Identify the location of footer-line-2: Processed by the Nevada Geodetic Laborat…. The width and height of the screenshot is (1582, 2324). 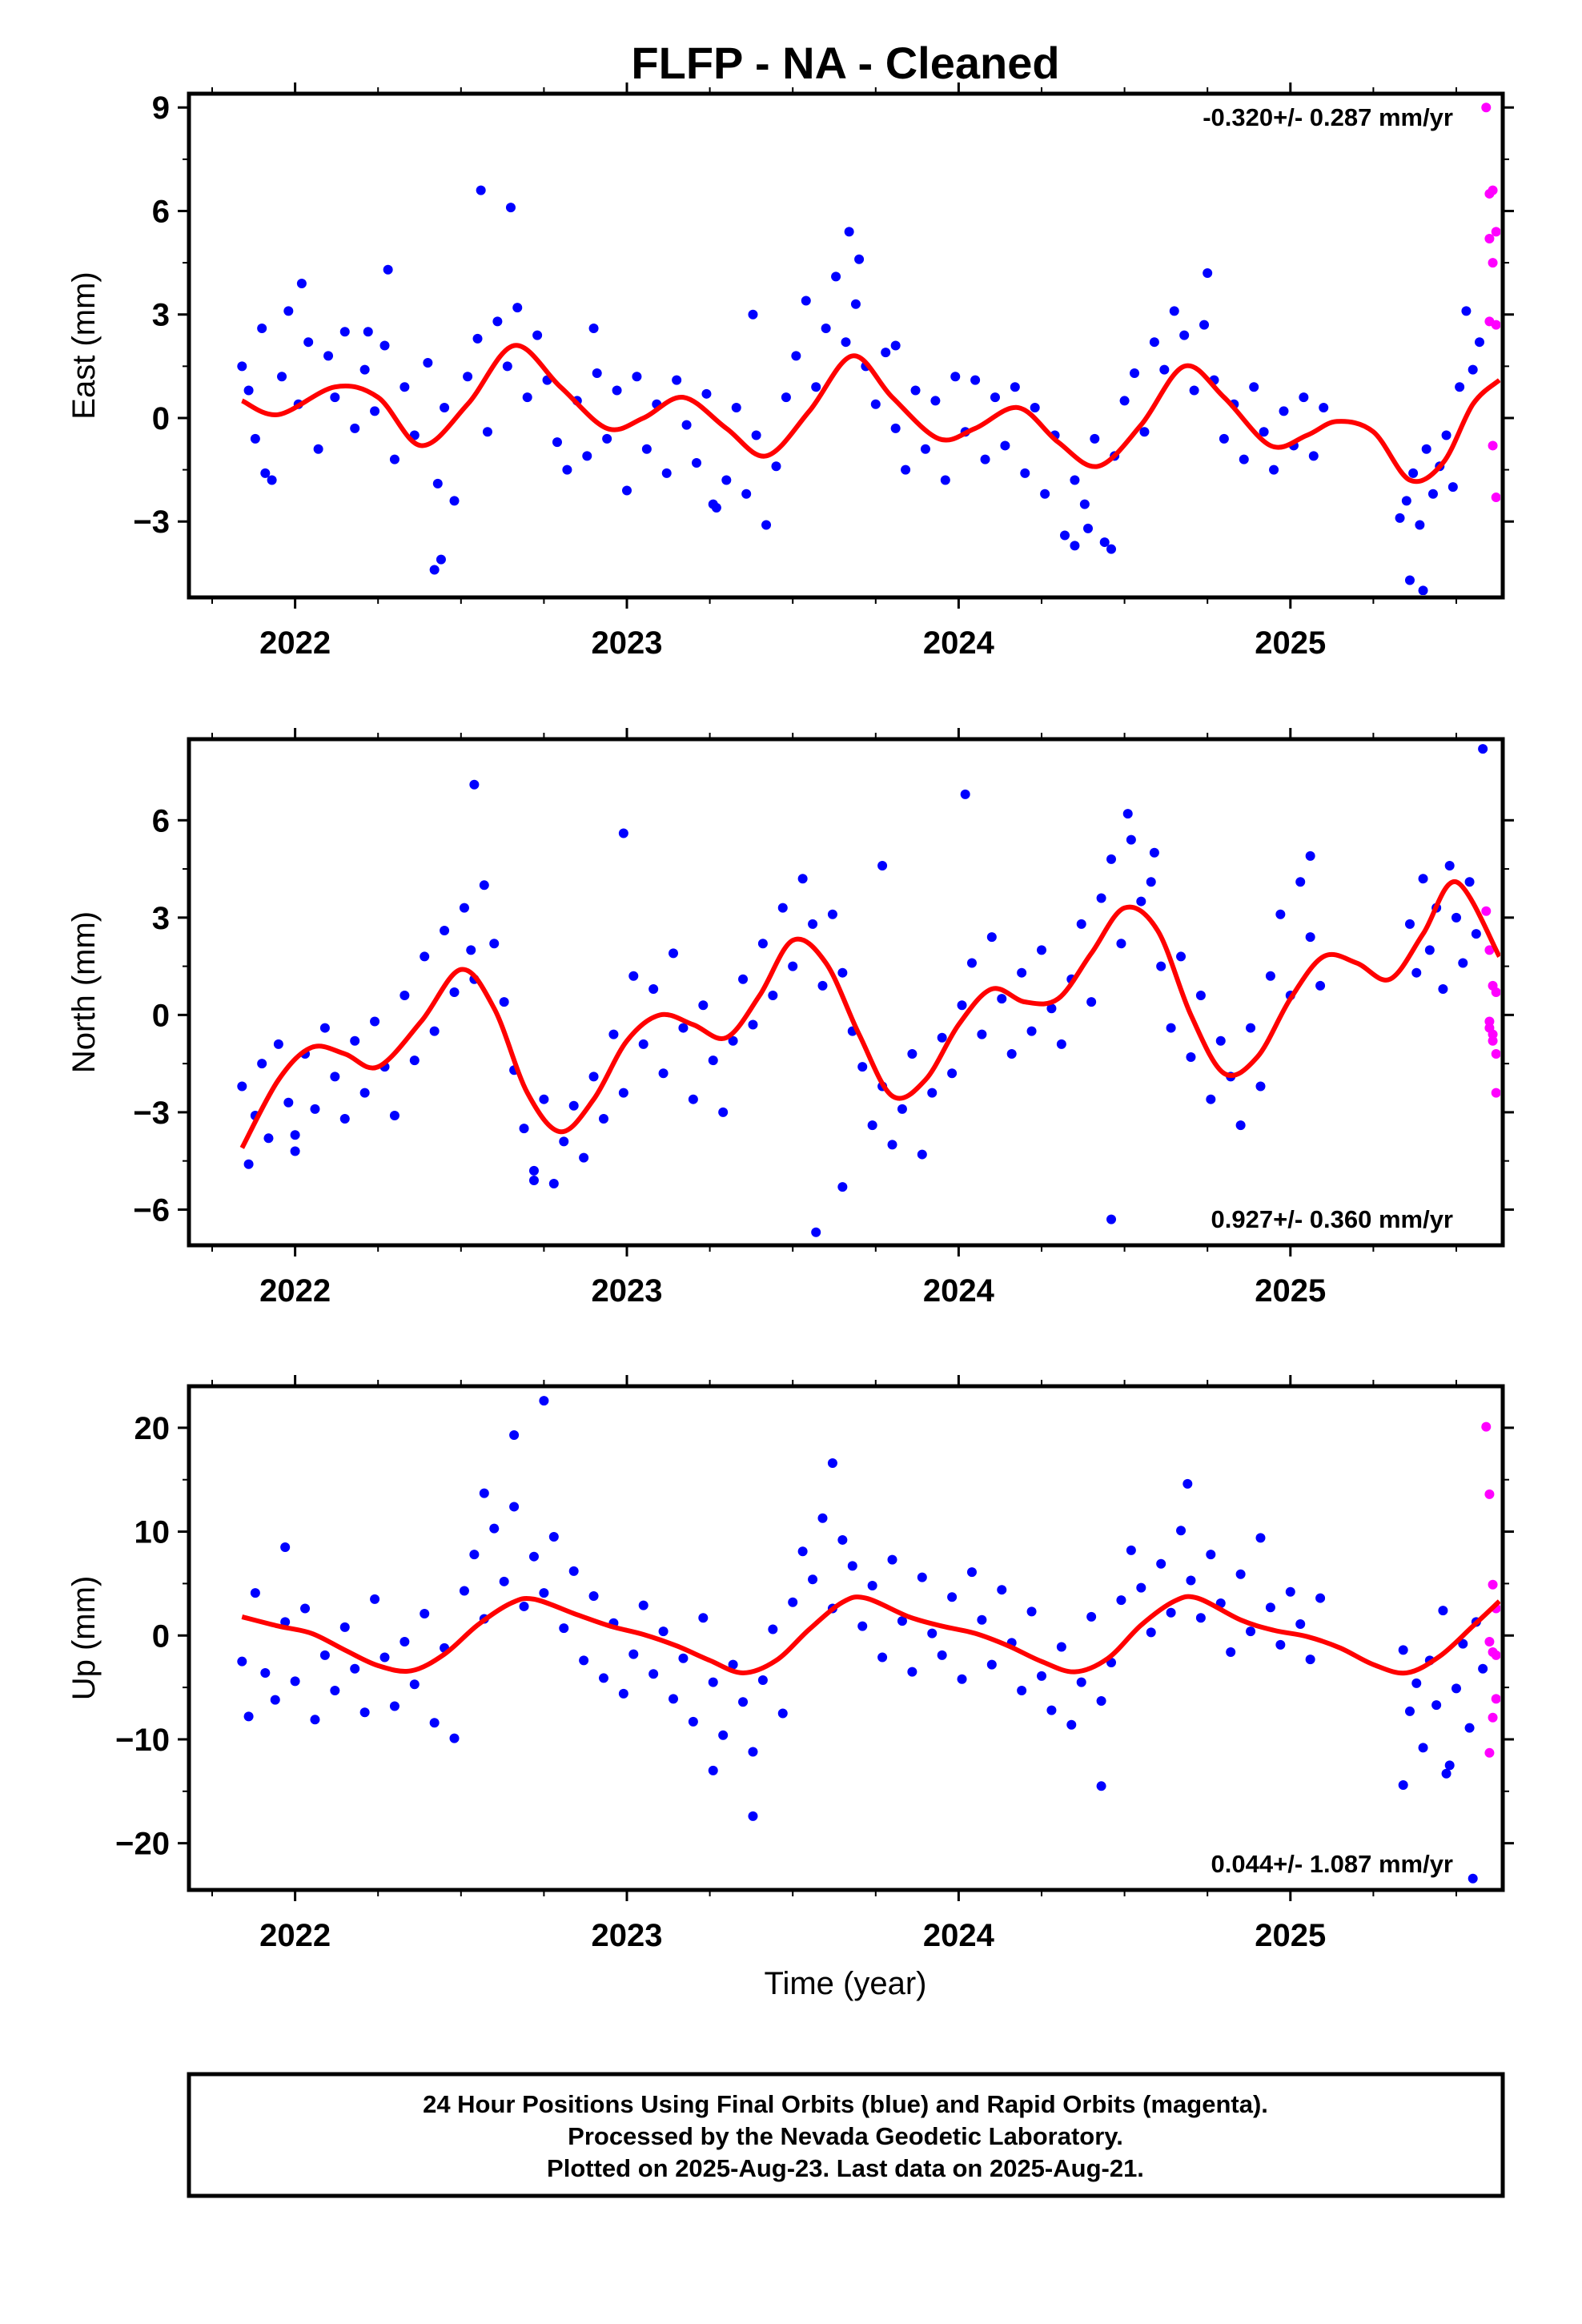
(846, 2136).